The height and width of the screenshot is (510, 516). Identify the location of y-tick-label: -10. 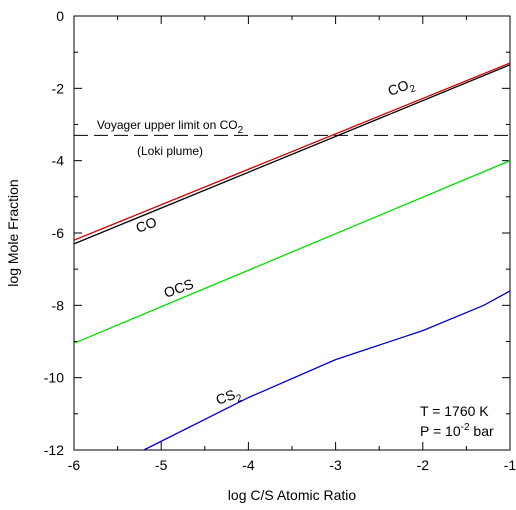
(54, 378).